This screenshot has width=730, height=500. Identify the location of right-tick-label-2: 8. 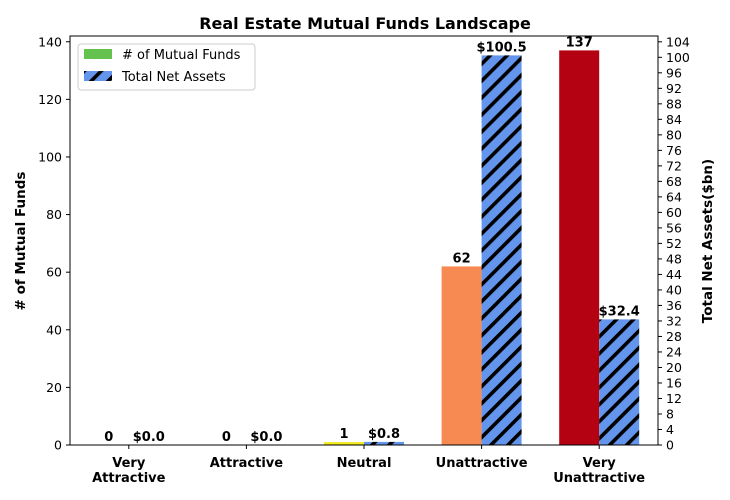
(670, 413).